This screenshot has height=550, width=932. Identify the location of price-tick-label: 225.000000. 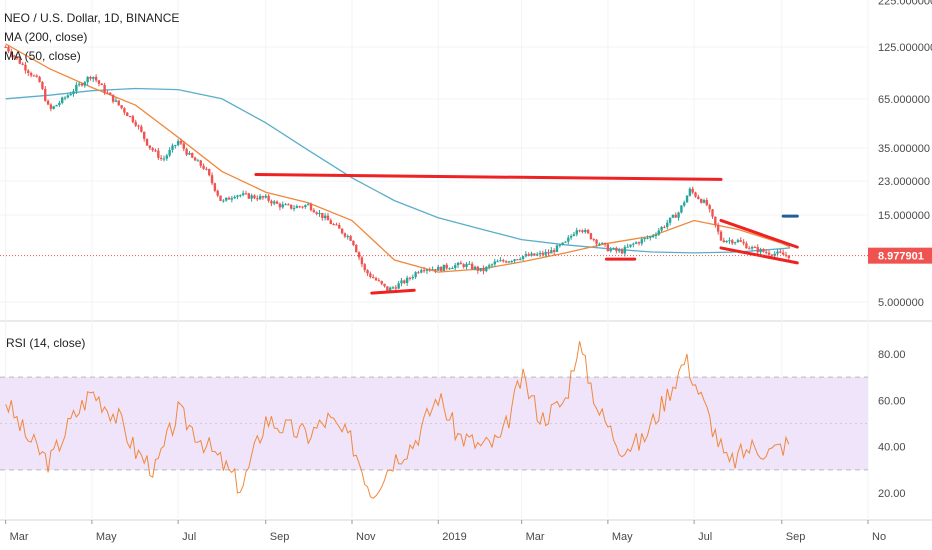
(905, 3).